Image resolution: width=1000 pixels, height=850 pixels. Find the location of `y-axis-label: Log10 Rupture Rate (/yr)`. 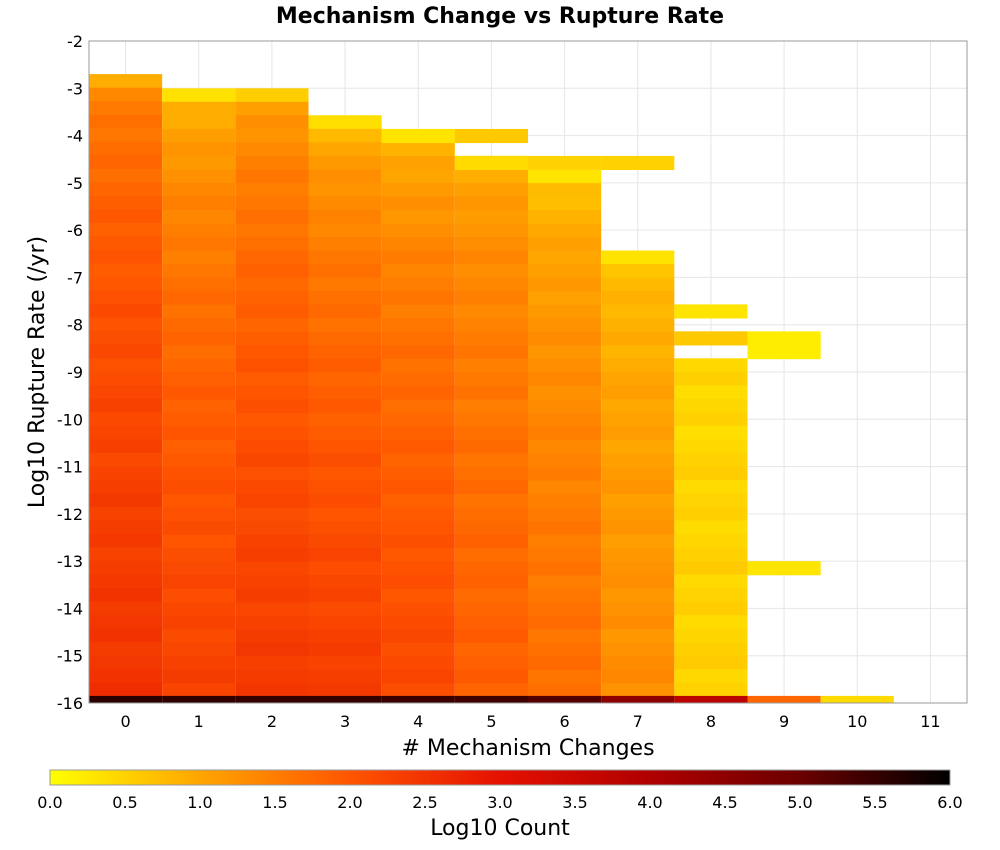

y-axis-label: Log10 Rupture Rate (/yr) is located at coordinates (37, 372).